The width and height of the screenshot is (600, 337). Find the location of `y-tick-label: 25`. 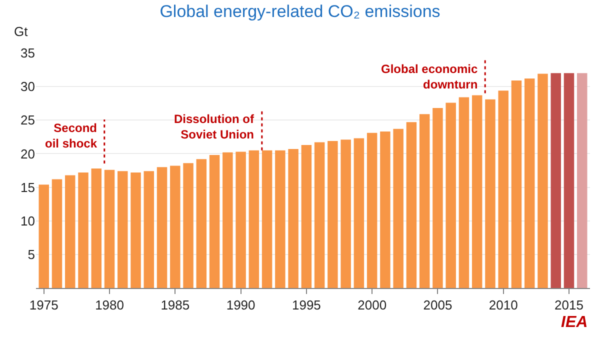

y-tick-label: 25 is located at coordinates (27, 120).